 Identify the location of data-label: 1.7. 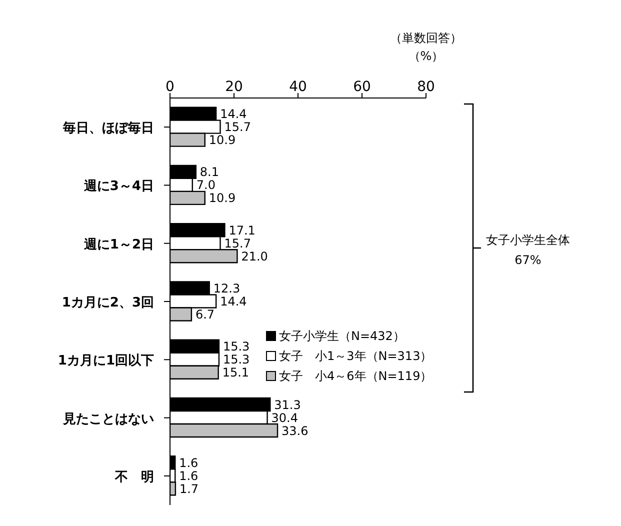
(189, 489).